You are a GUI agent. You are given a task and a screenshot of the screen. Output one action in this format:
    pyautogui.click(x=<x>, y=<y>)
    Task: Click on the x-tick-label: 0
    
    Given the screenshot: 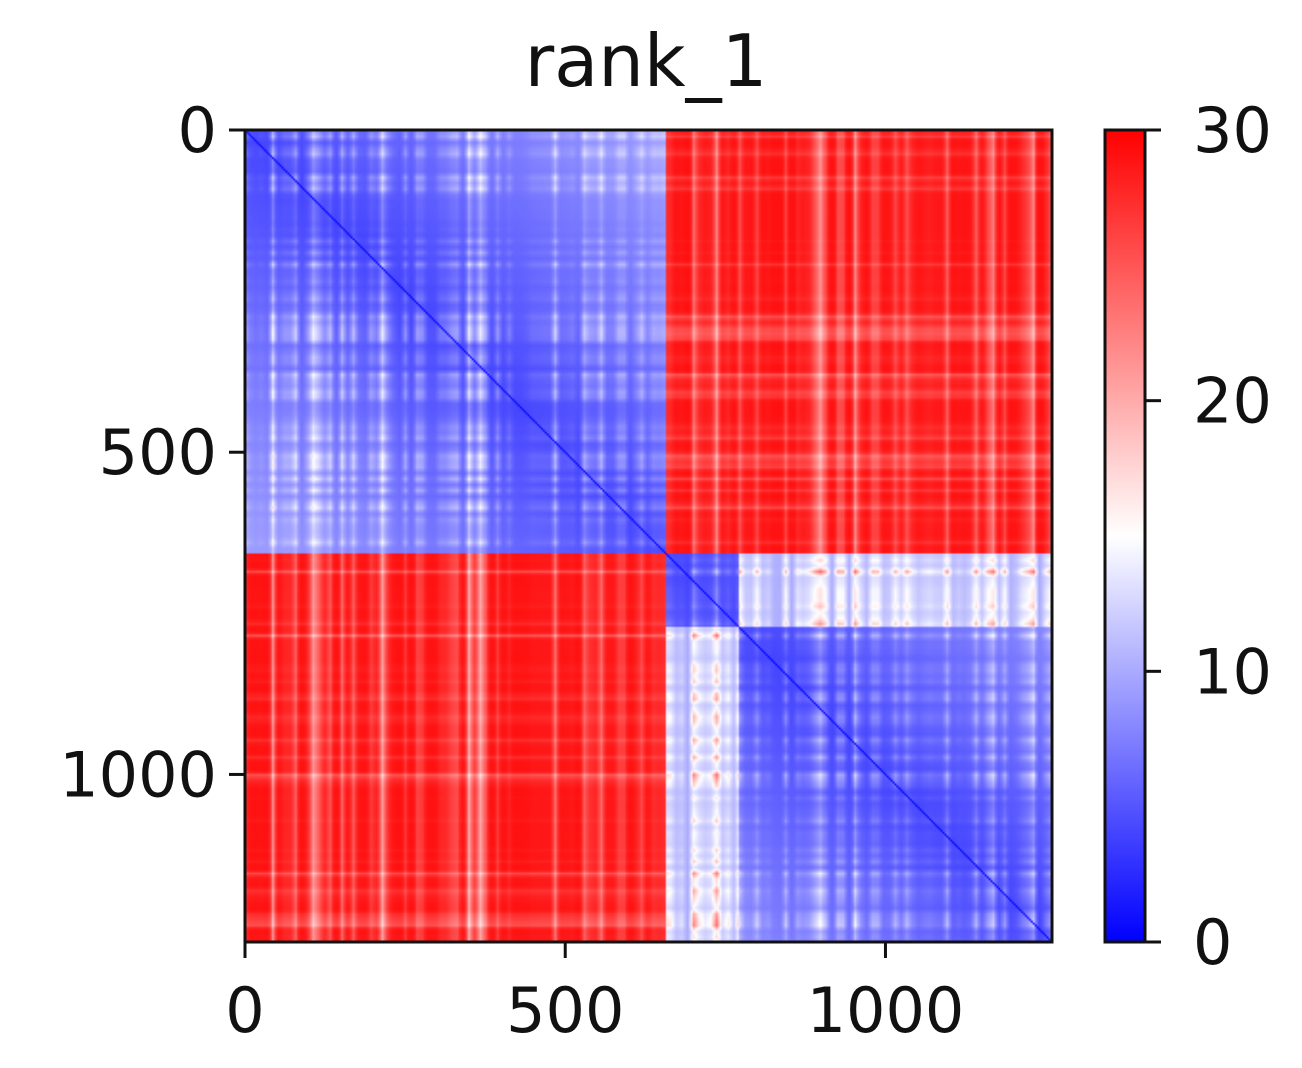 What is the action you would take?
    pyautogui.click(x=244, y=1010)
    